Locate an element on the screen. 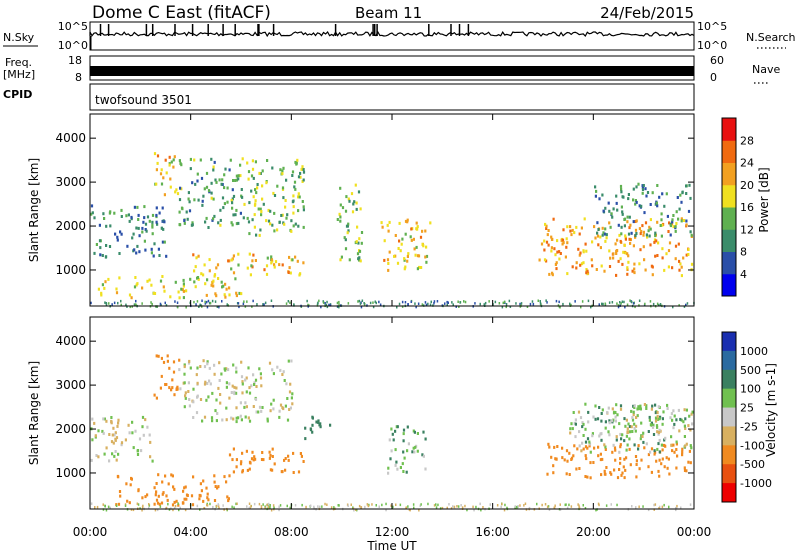  beam-label: Beam 11 is located at coordinates (388, 13).